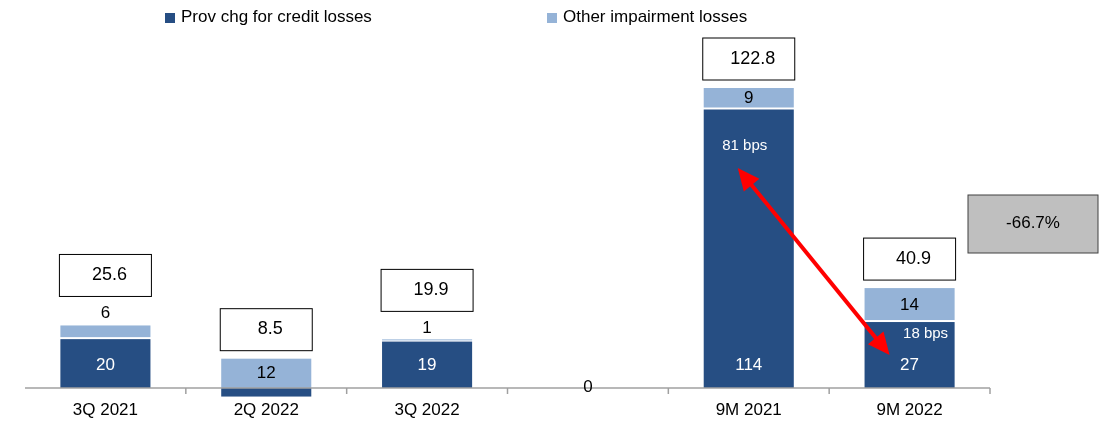 This screenshot has height=425, width=1112. I want to click on data-label: 12, so click(266, 372).